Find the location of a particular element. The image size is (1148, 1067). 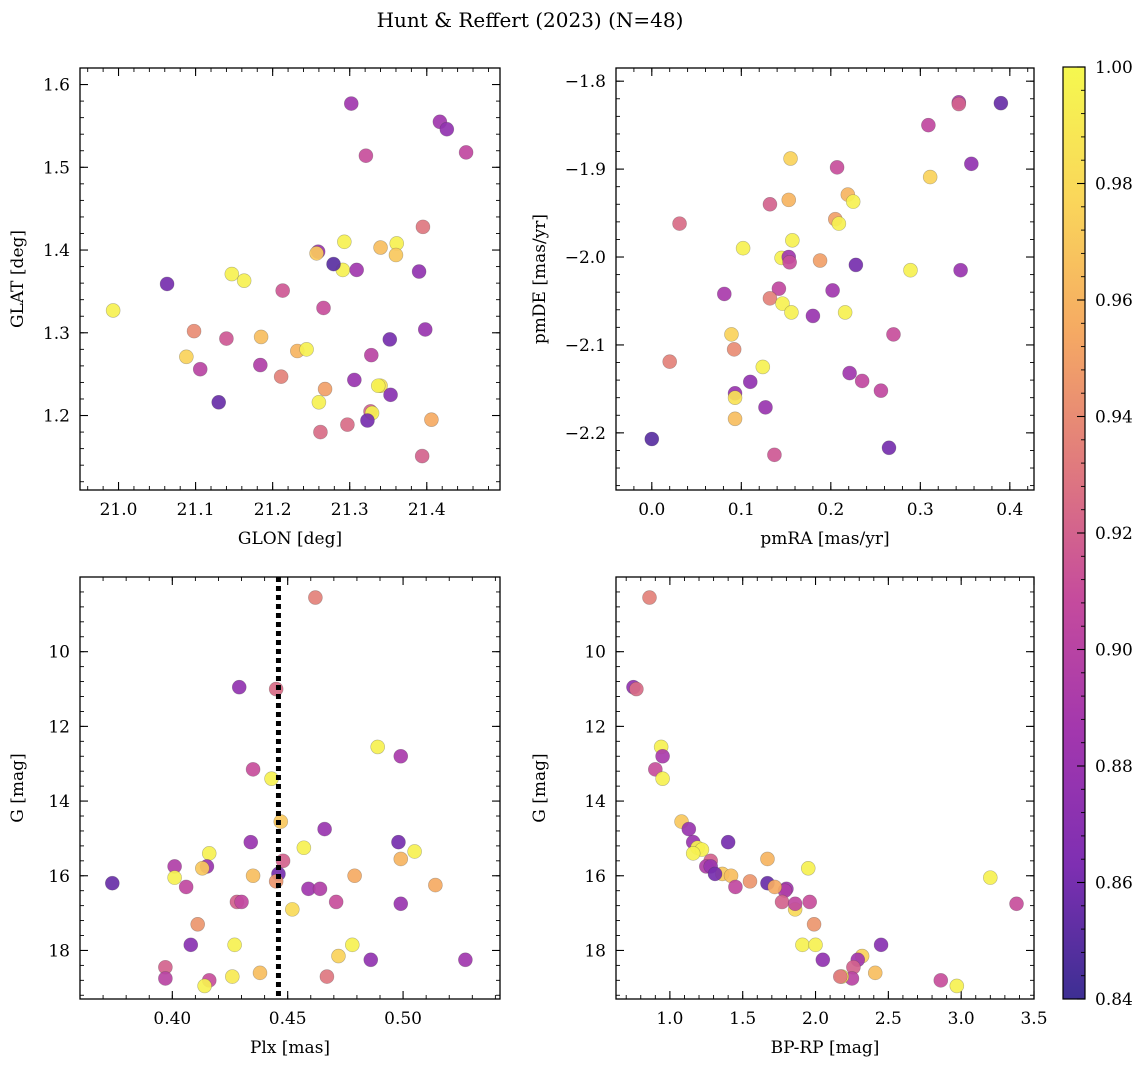

x-tick-label: 21.3 is located at coordinates (350, 510).